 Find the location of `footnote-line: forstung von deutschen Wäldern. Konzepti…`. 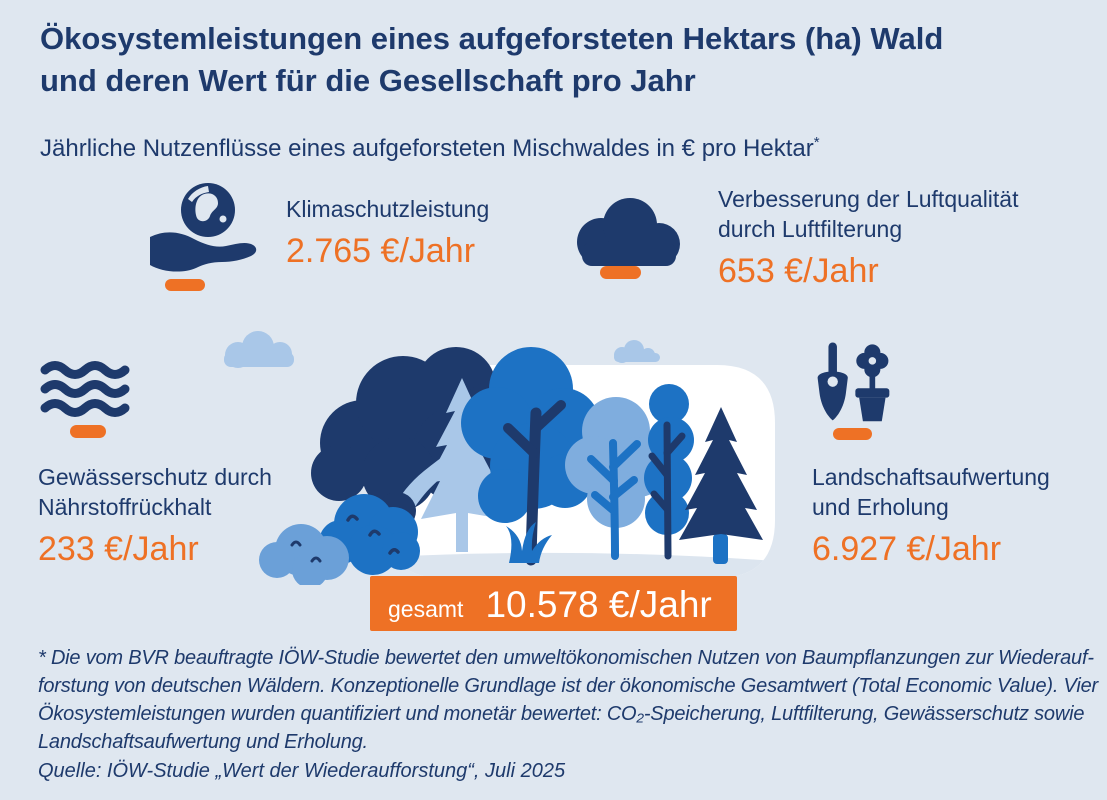

footnote-line: forstung von deutschen Wäldern. Konzepti… is located at coordinates (568, 686).